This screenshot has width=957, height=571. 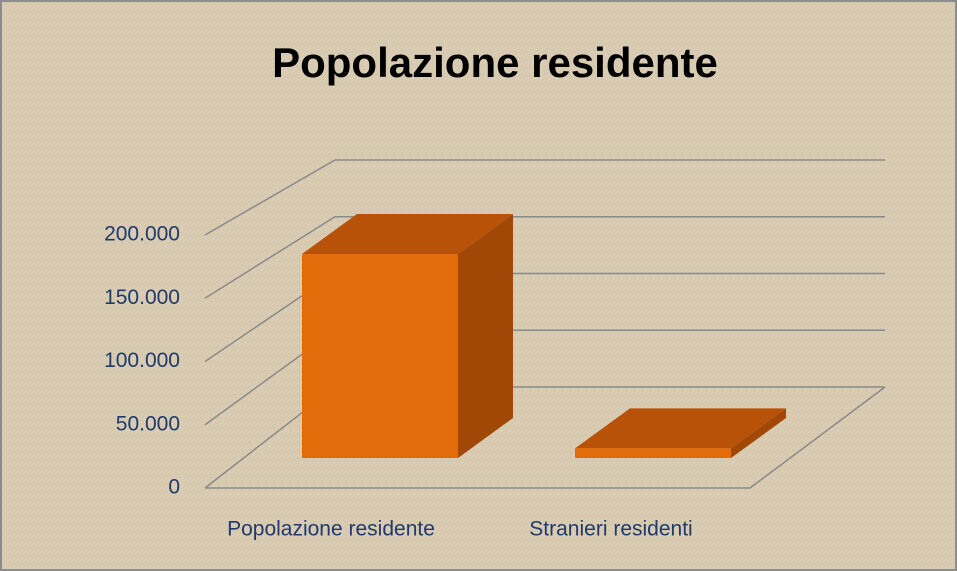 What do you see at coordinates (174, 487) in the screenshot?
I see `y-tick-label: 0` at bounding box center [174, 487].